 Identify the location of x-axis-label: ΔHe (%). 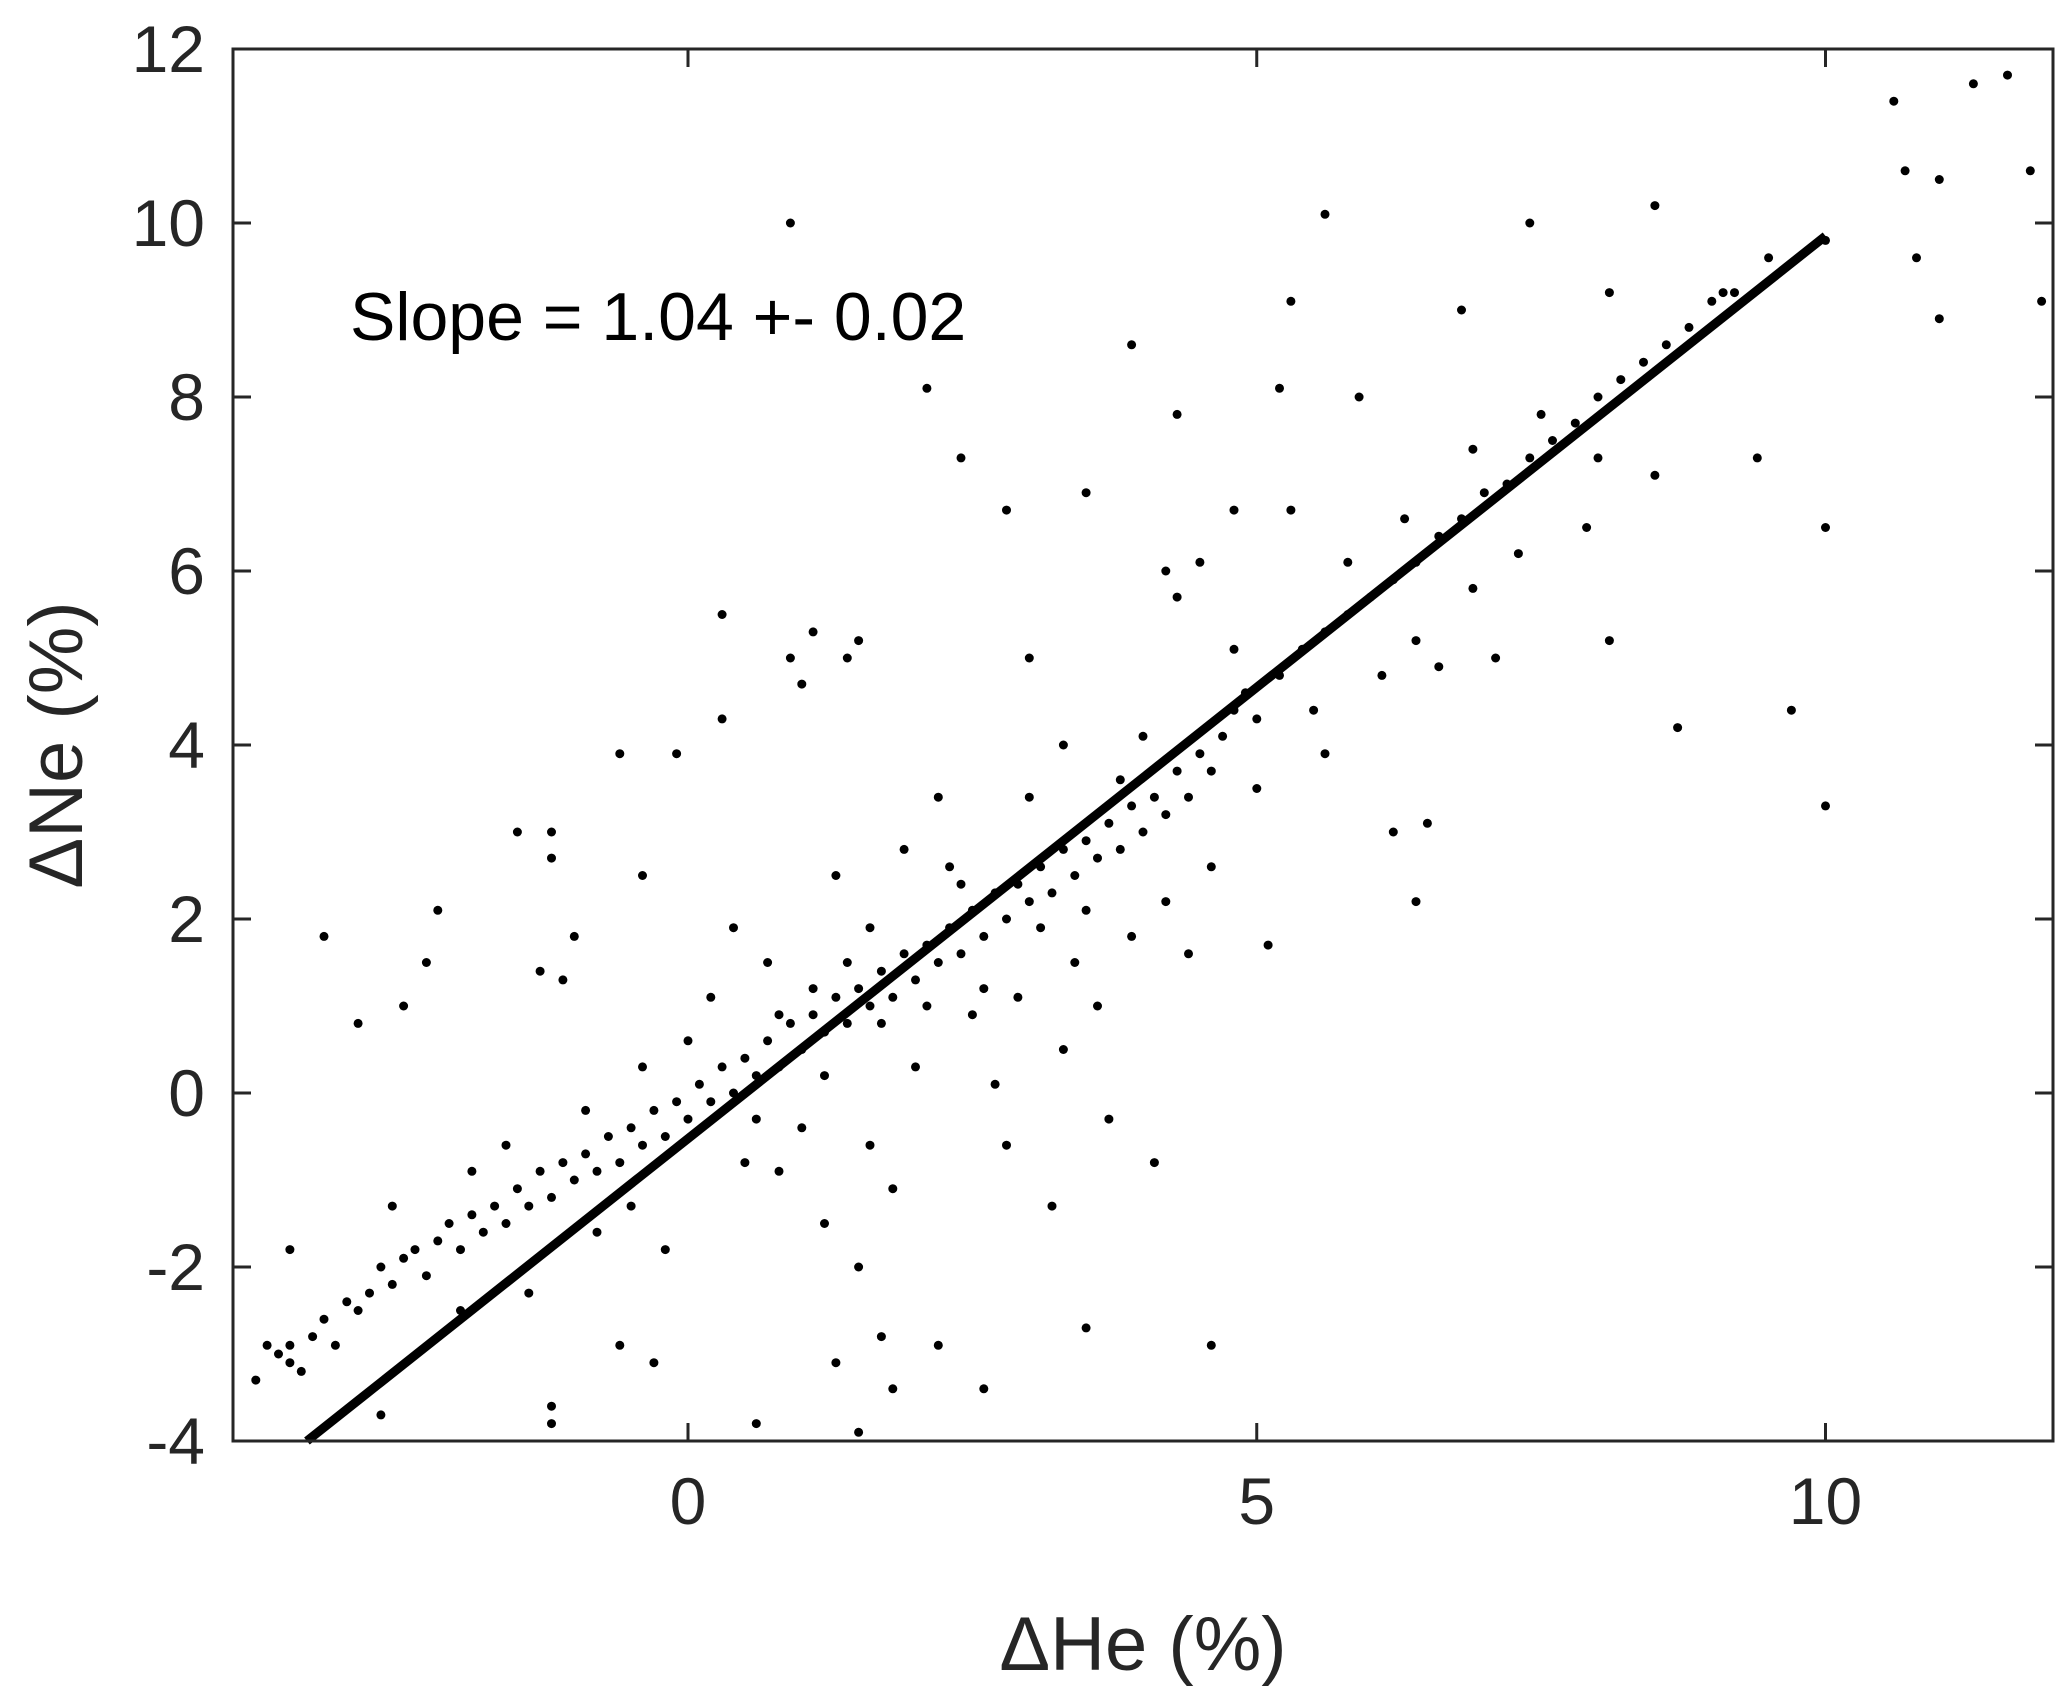
(1142, 1644).